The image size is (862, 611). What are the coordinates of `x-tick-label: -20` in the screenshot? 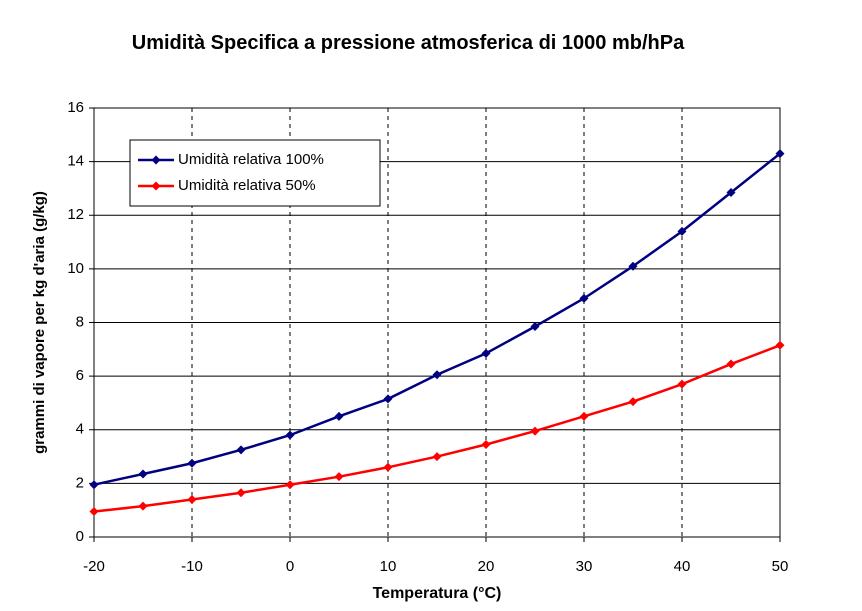 It's located at (94, 566).